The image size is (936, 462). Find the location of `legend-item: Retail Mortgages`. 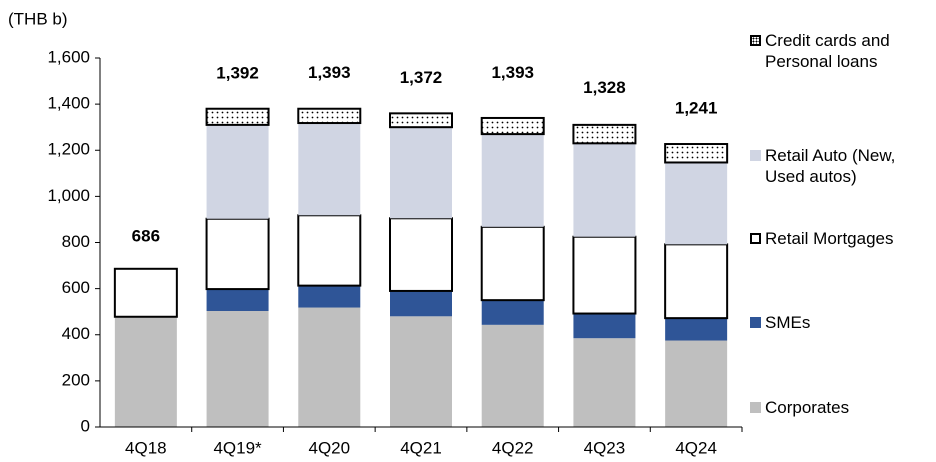

legend-item: Retail Mortgages is located at coordinates (842, 238).